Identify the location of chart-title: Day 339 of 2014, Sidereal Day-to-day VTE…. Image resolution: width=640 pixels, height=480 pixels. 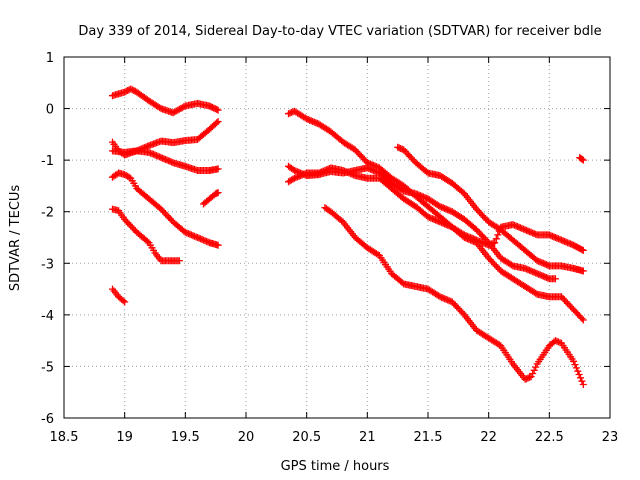
(339, 31).